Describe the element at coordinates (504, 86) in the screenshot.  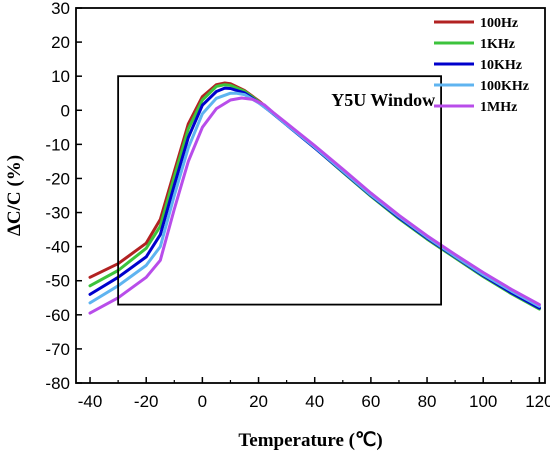
I see `legend-label: 100KHz` at that location.